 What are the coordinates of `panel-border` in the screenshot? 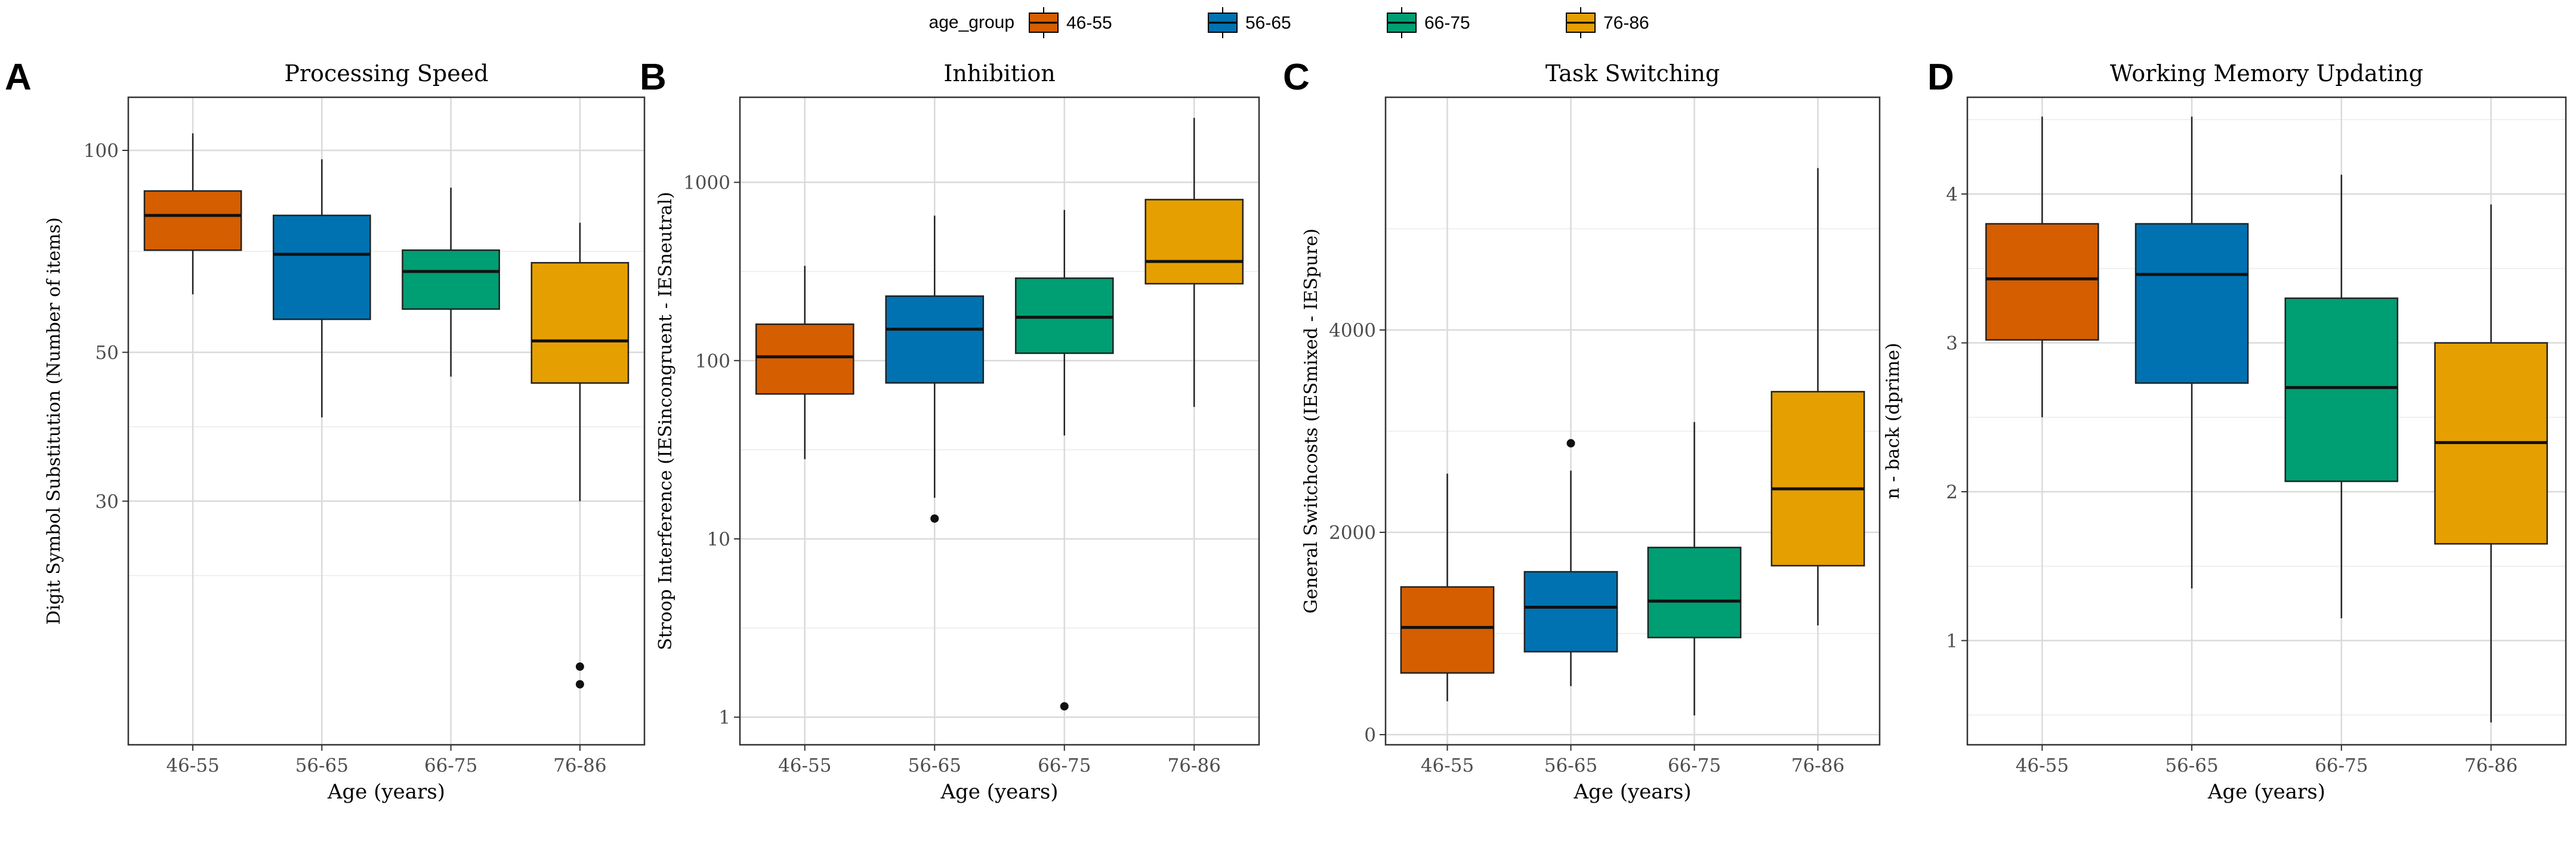 It's located at (1633, 421).